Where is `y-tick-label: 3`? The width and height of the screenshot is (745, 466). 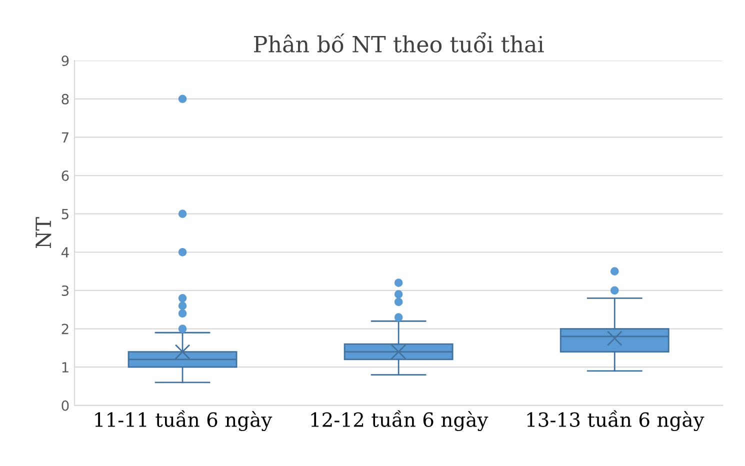 y-tick-label: 3 is located at coordinates (65, 290).